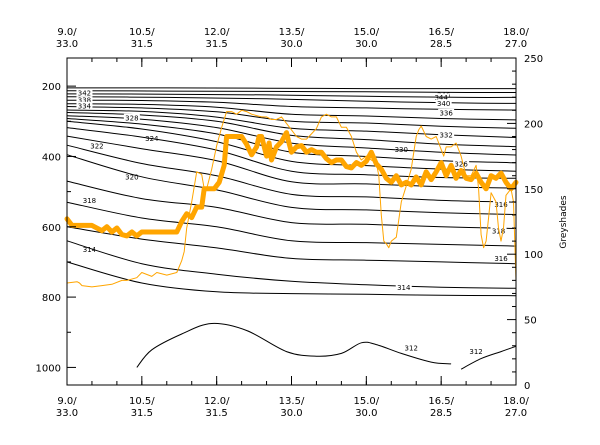  What do you see at coordinates (533, 190) in the screenshot?
I see `right-tick-label: 150` at bounding box center [533, 190].